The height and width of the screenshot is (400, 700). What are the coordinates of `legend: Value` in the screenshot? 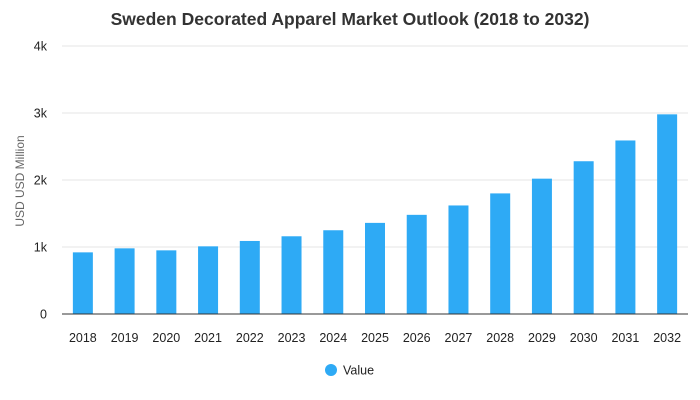 It's located at (349, 371).